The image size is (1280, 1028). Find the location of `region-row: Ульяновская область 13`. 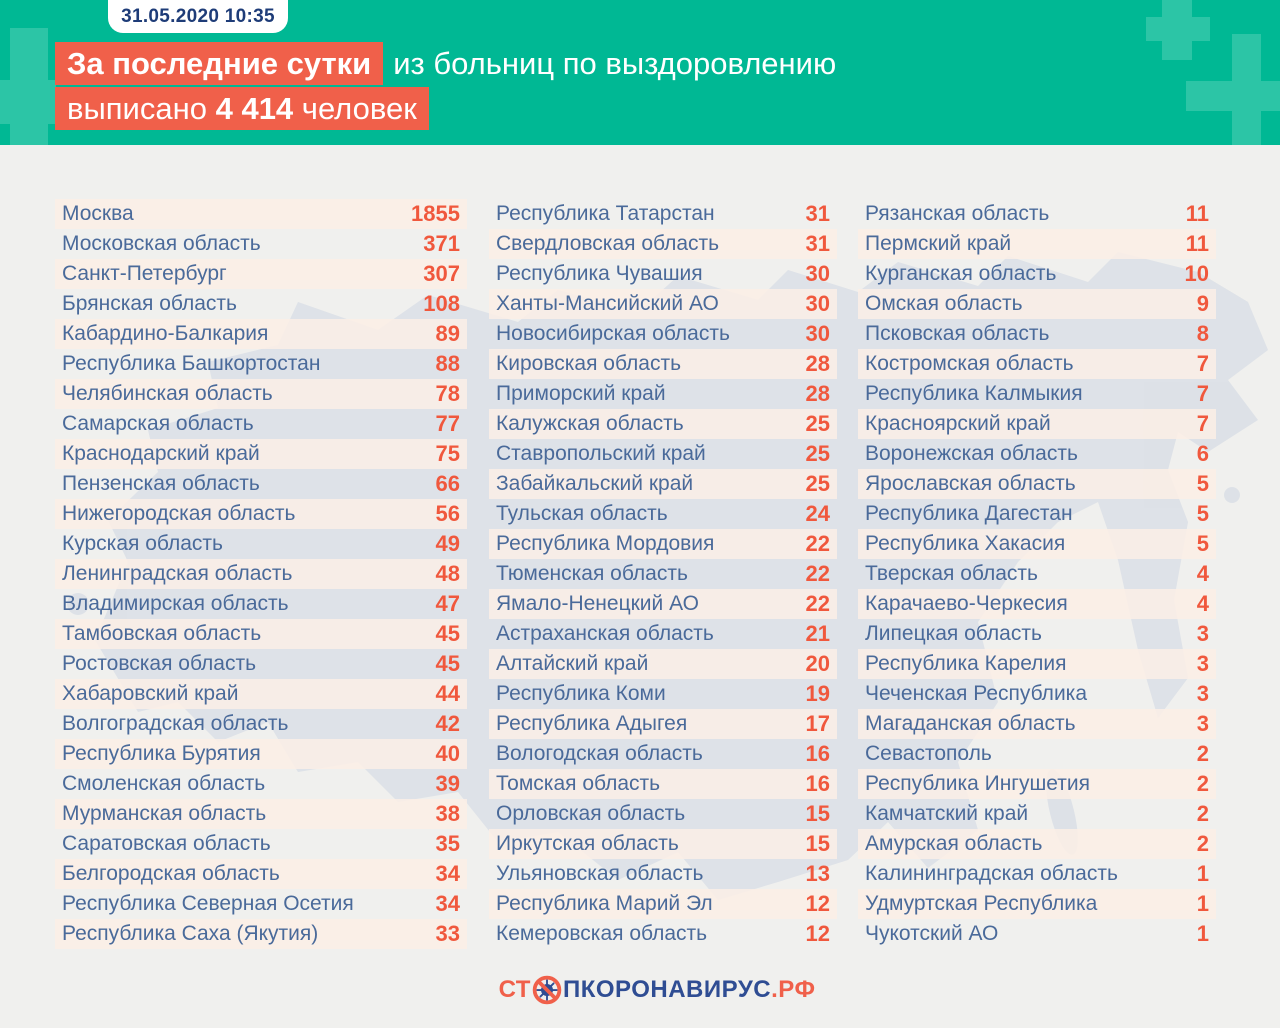

region-row: Ульяновская область 13 is located at coordinates (663, 874).